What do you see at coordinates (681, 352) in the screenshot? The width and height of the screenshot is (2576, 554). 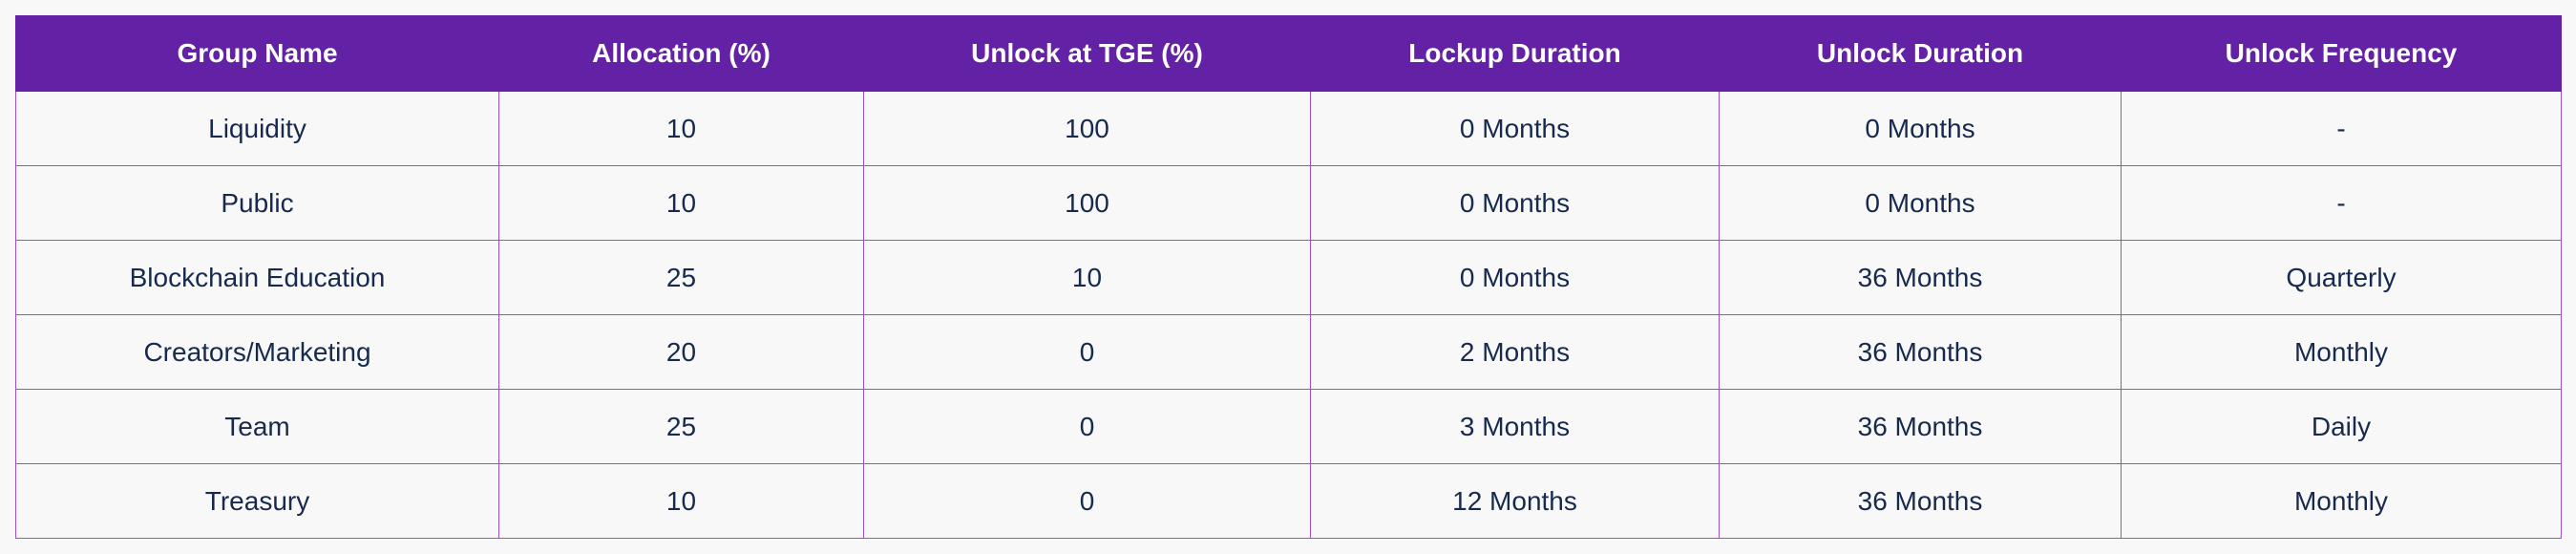 I see `cell-allocation: 20` at bounding box center [681, 352].